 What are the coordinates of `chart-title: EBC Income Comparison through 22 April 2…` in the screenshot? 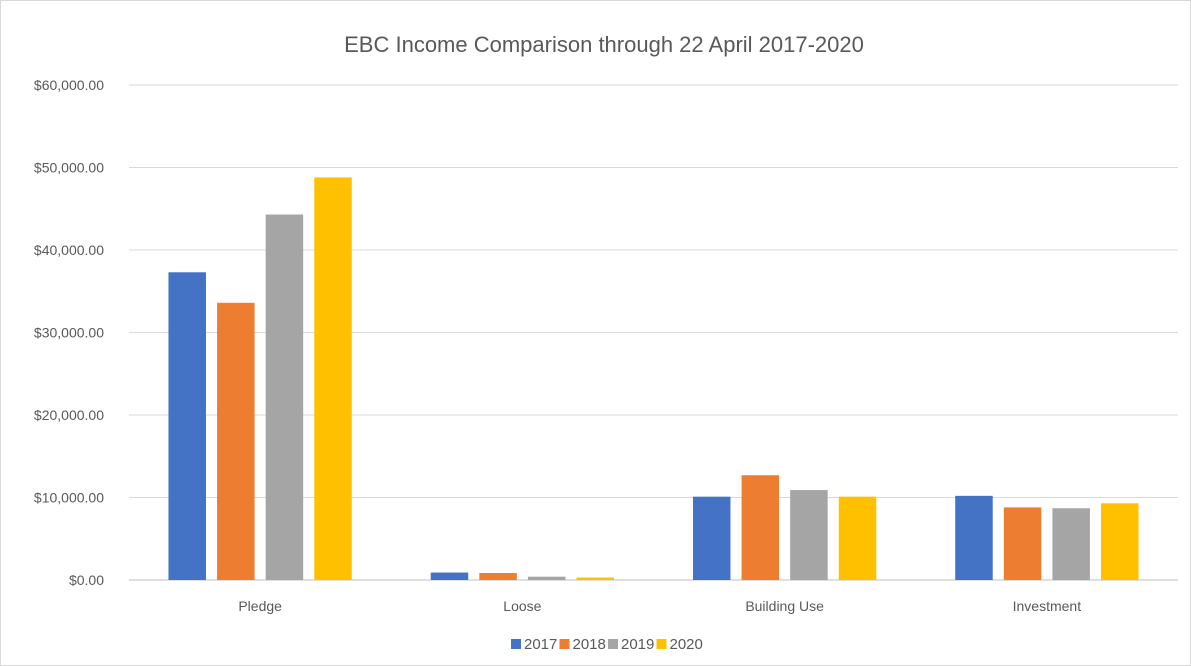 It's located at (604, 44).